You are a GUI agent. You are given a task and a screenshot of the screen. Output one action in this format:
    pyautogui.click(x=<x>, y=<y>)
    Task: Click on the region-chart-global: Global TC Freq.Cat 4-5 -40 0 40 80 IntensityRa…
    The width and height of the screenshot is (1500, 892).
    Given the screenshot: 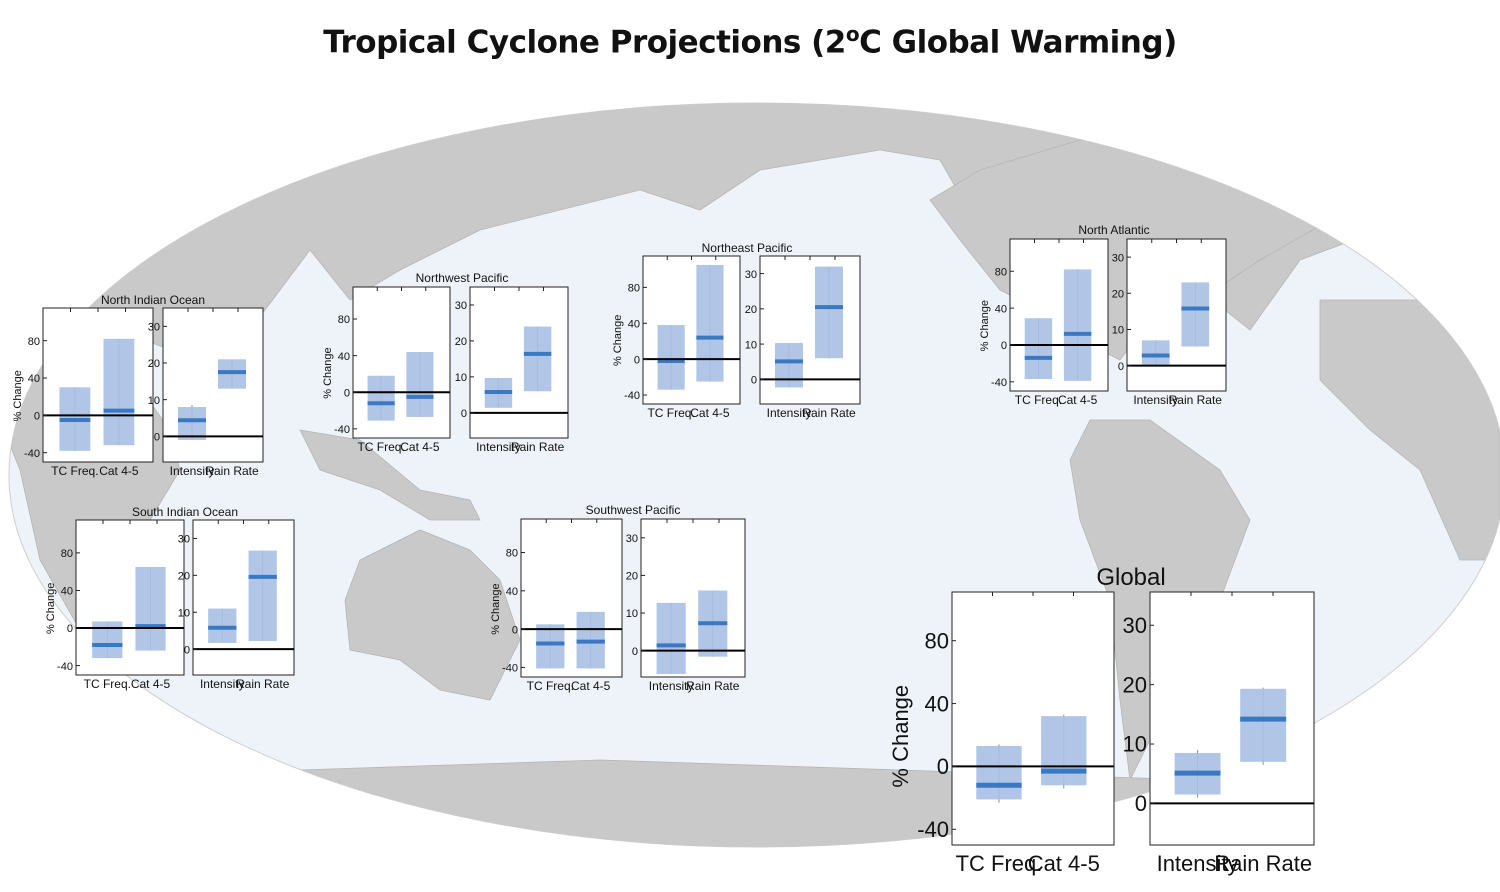 What is the action you would take?
    pyautogui.click(x=1101, y=720)
    